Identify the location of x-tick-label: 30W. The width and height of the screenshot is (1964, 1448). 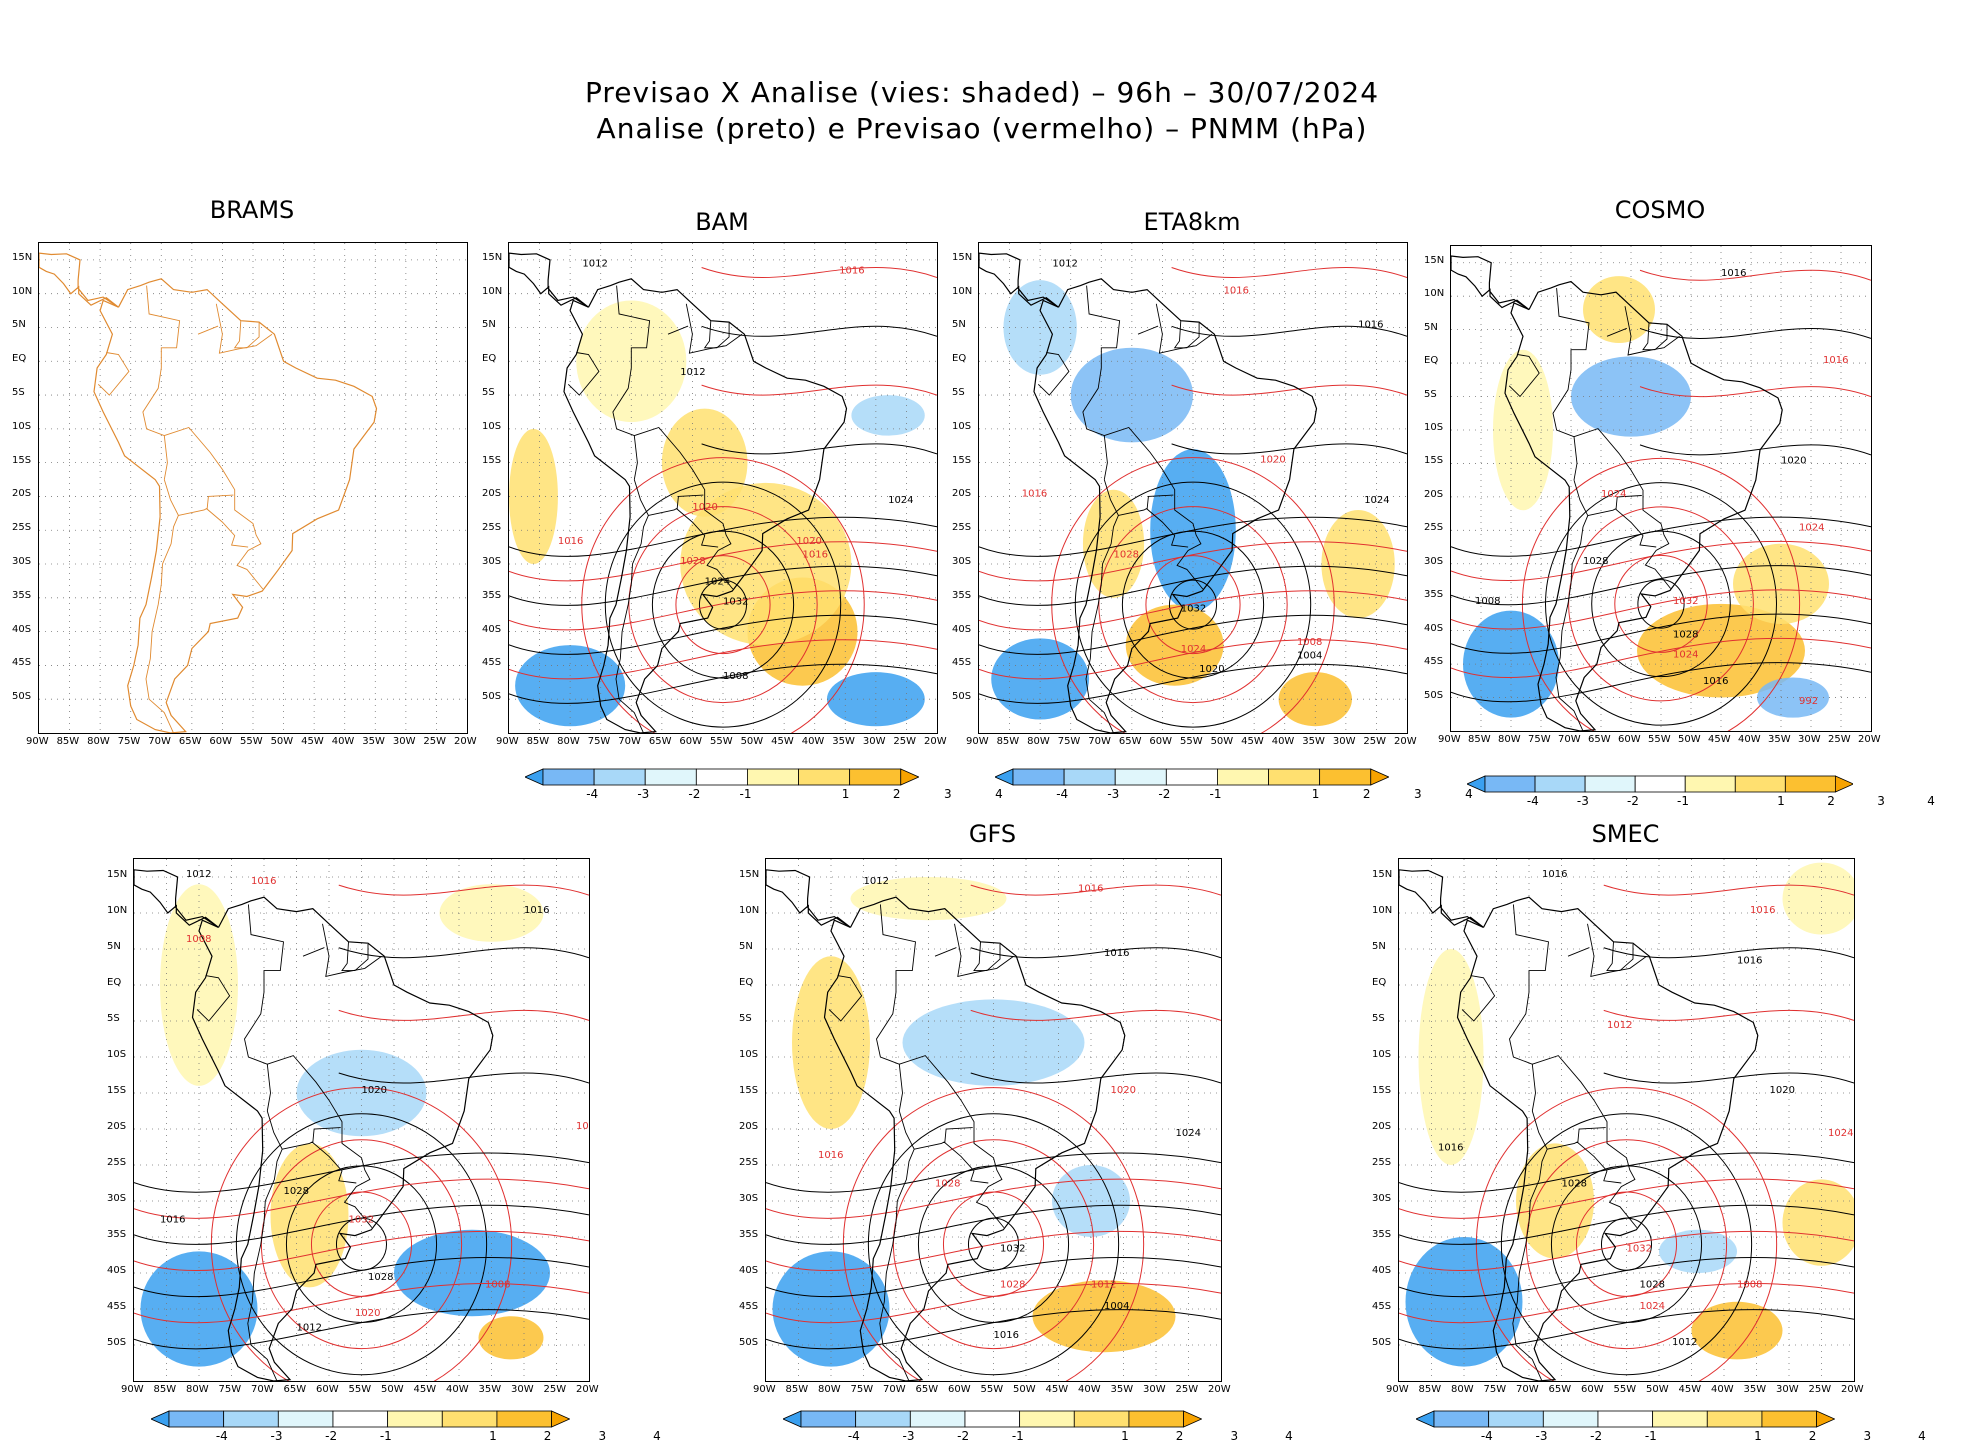
(522, 1389).